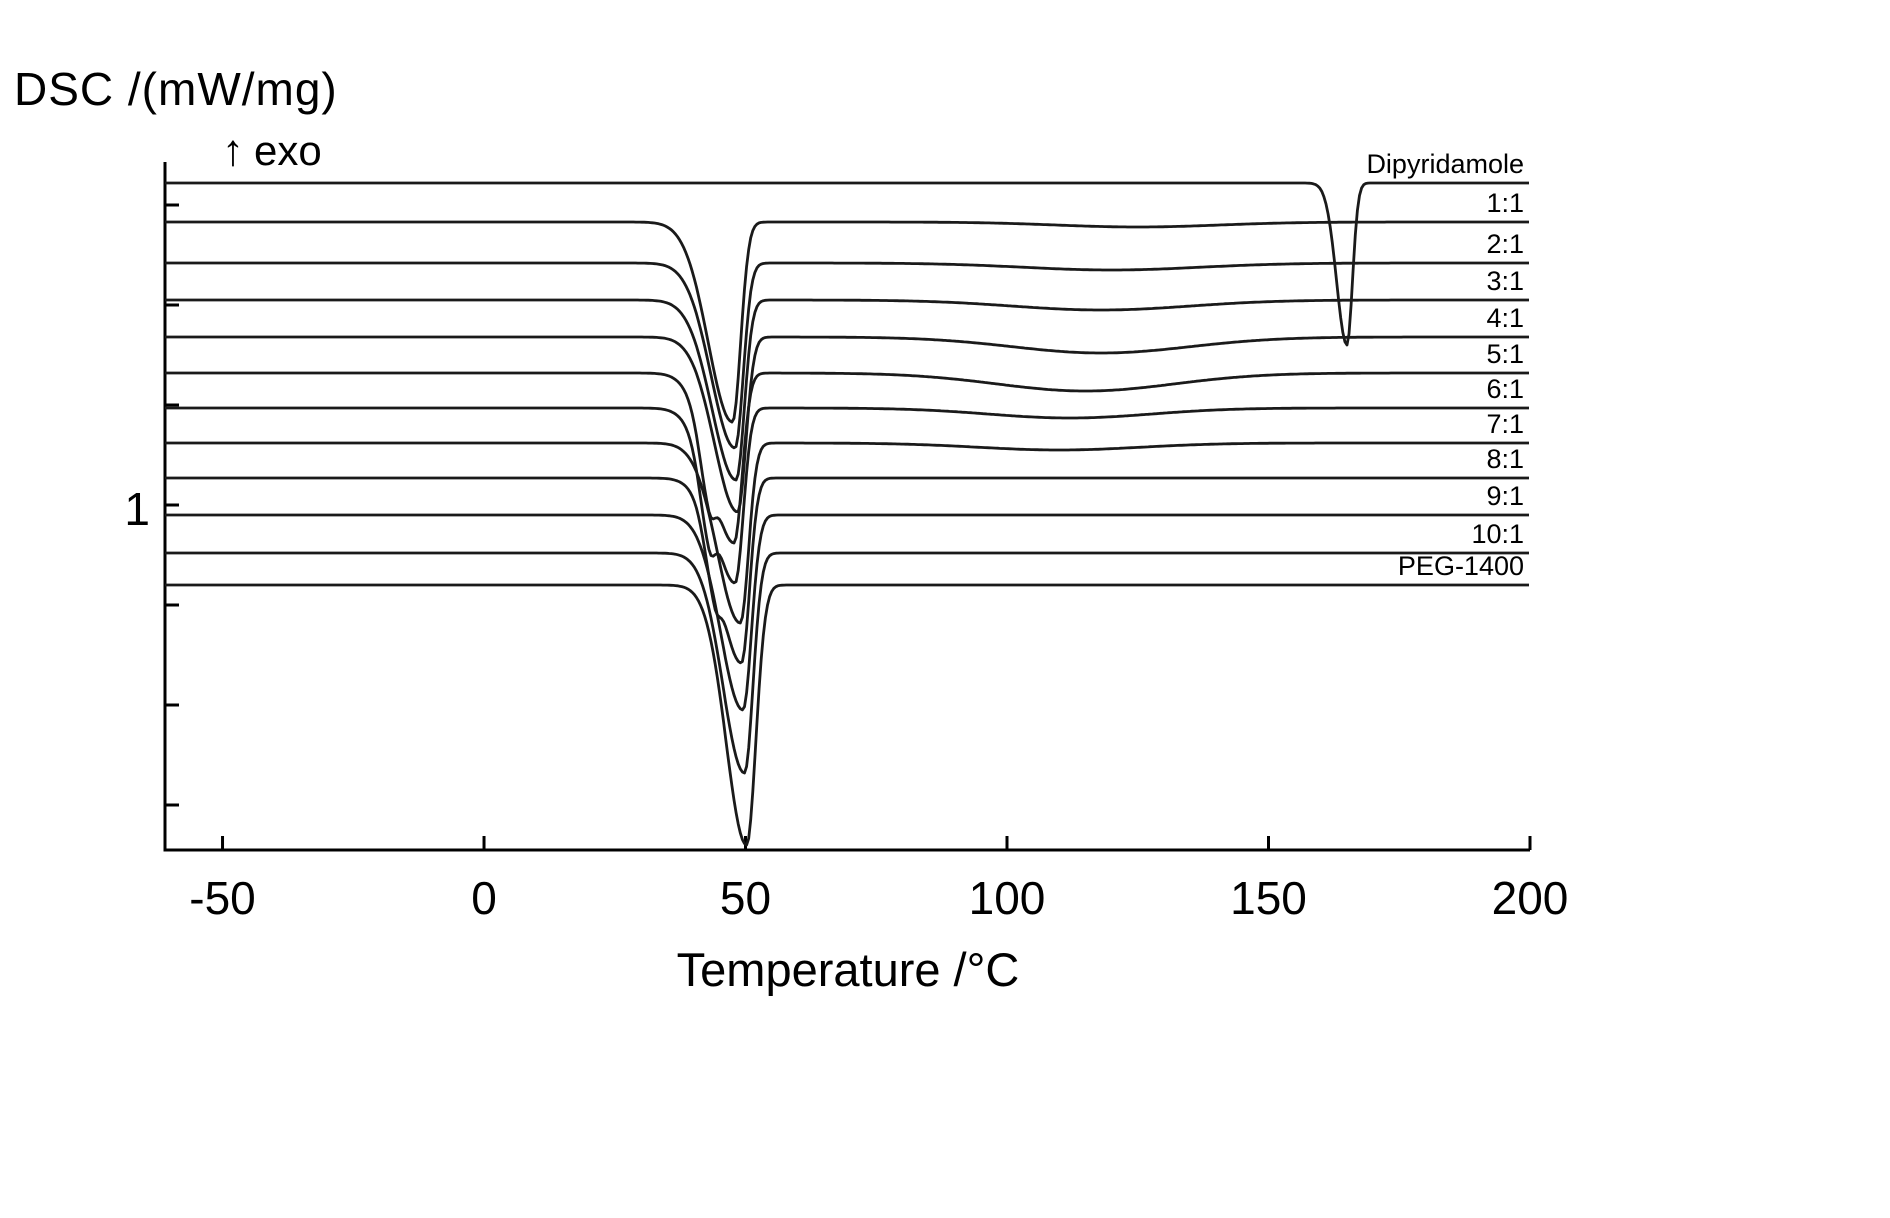  I want to click on curve-label-4-1: 4:1, so click(1505, 318).